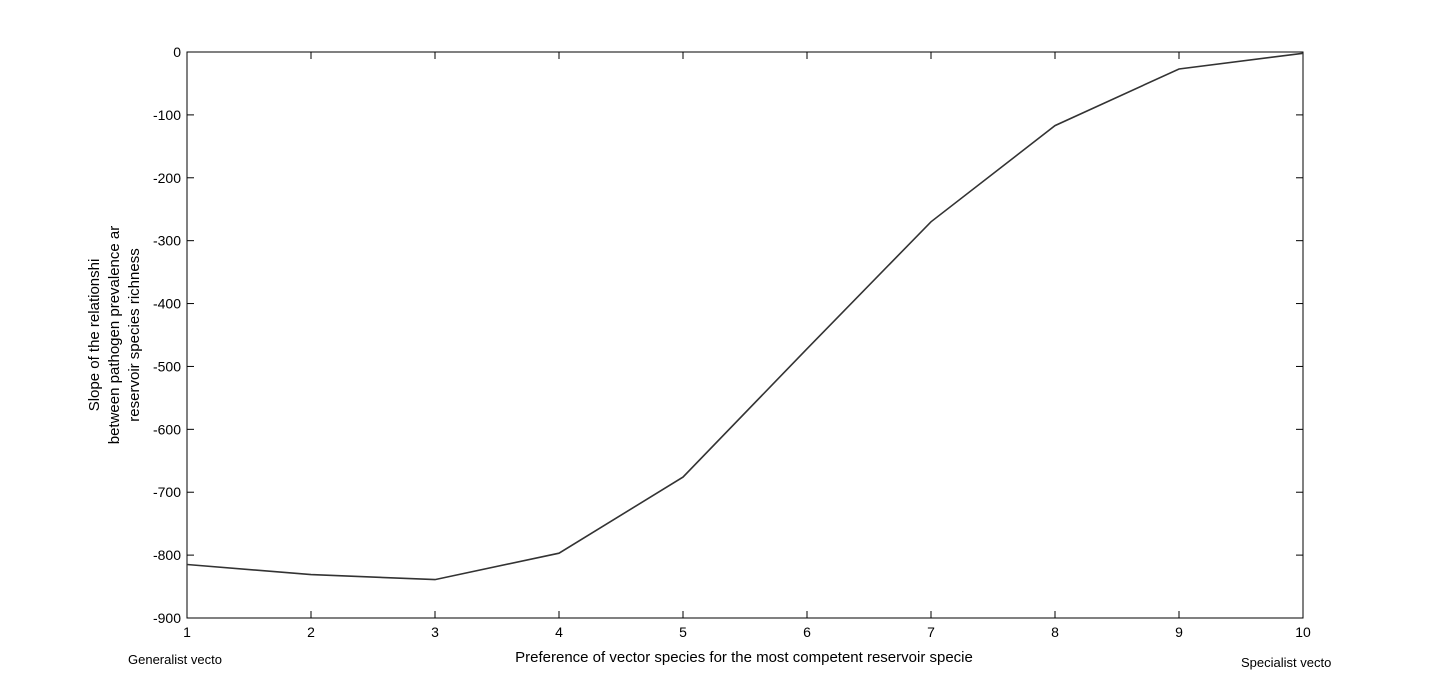 This screenshot has width=1440, height=695. I want to click on x-tick-label: 1, so click(187, 632).